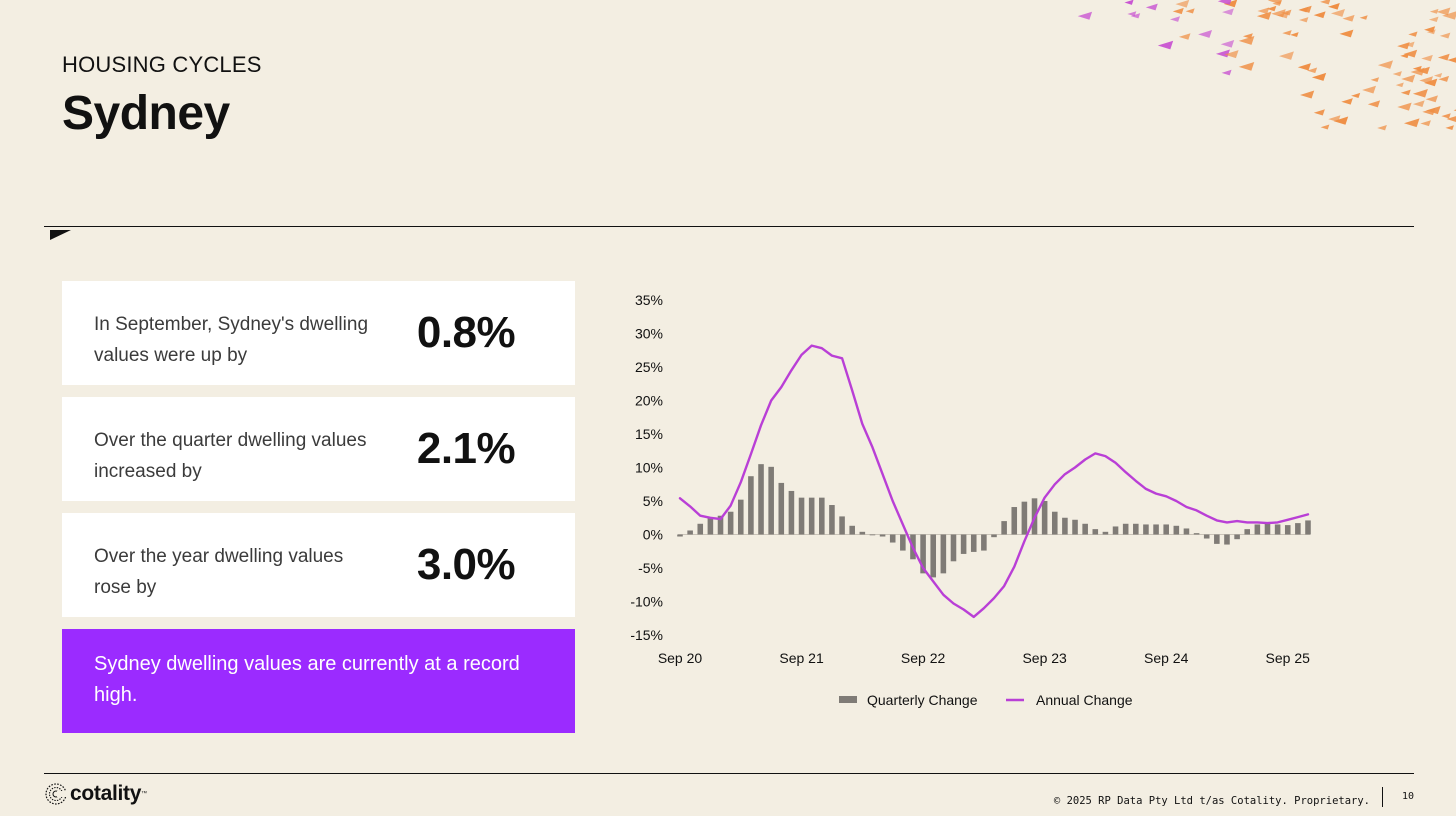  I want to click on x-tick-label: Sep 23, so click(1044, 658).